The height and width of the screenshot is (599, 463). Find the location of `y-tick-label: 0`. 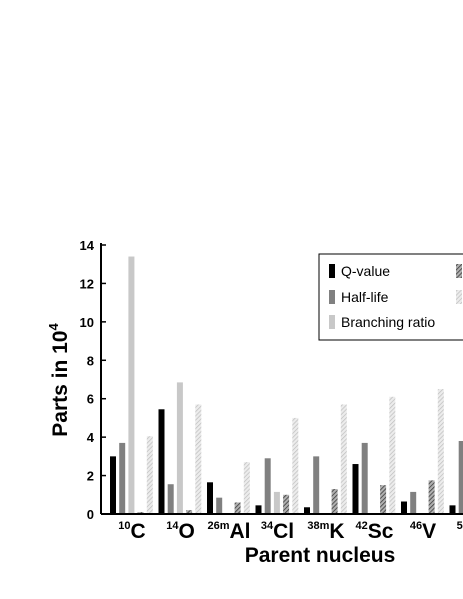

y-tick-label: 0 is located at coordinates (90, 514).